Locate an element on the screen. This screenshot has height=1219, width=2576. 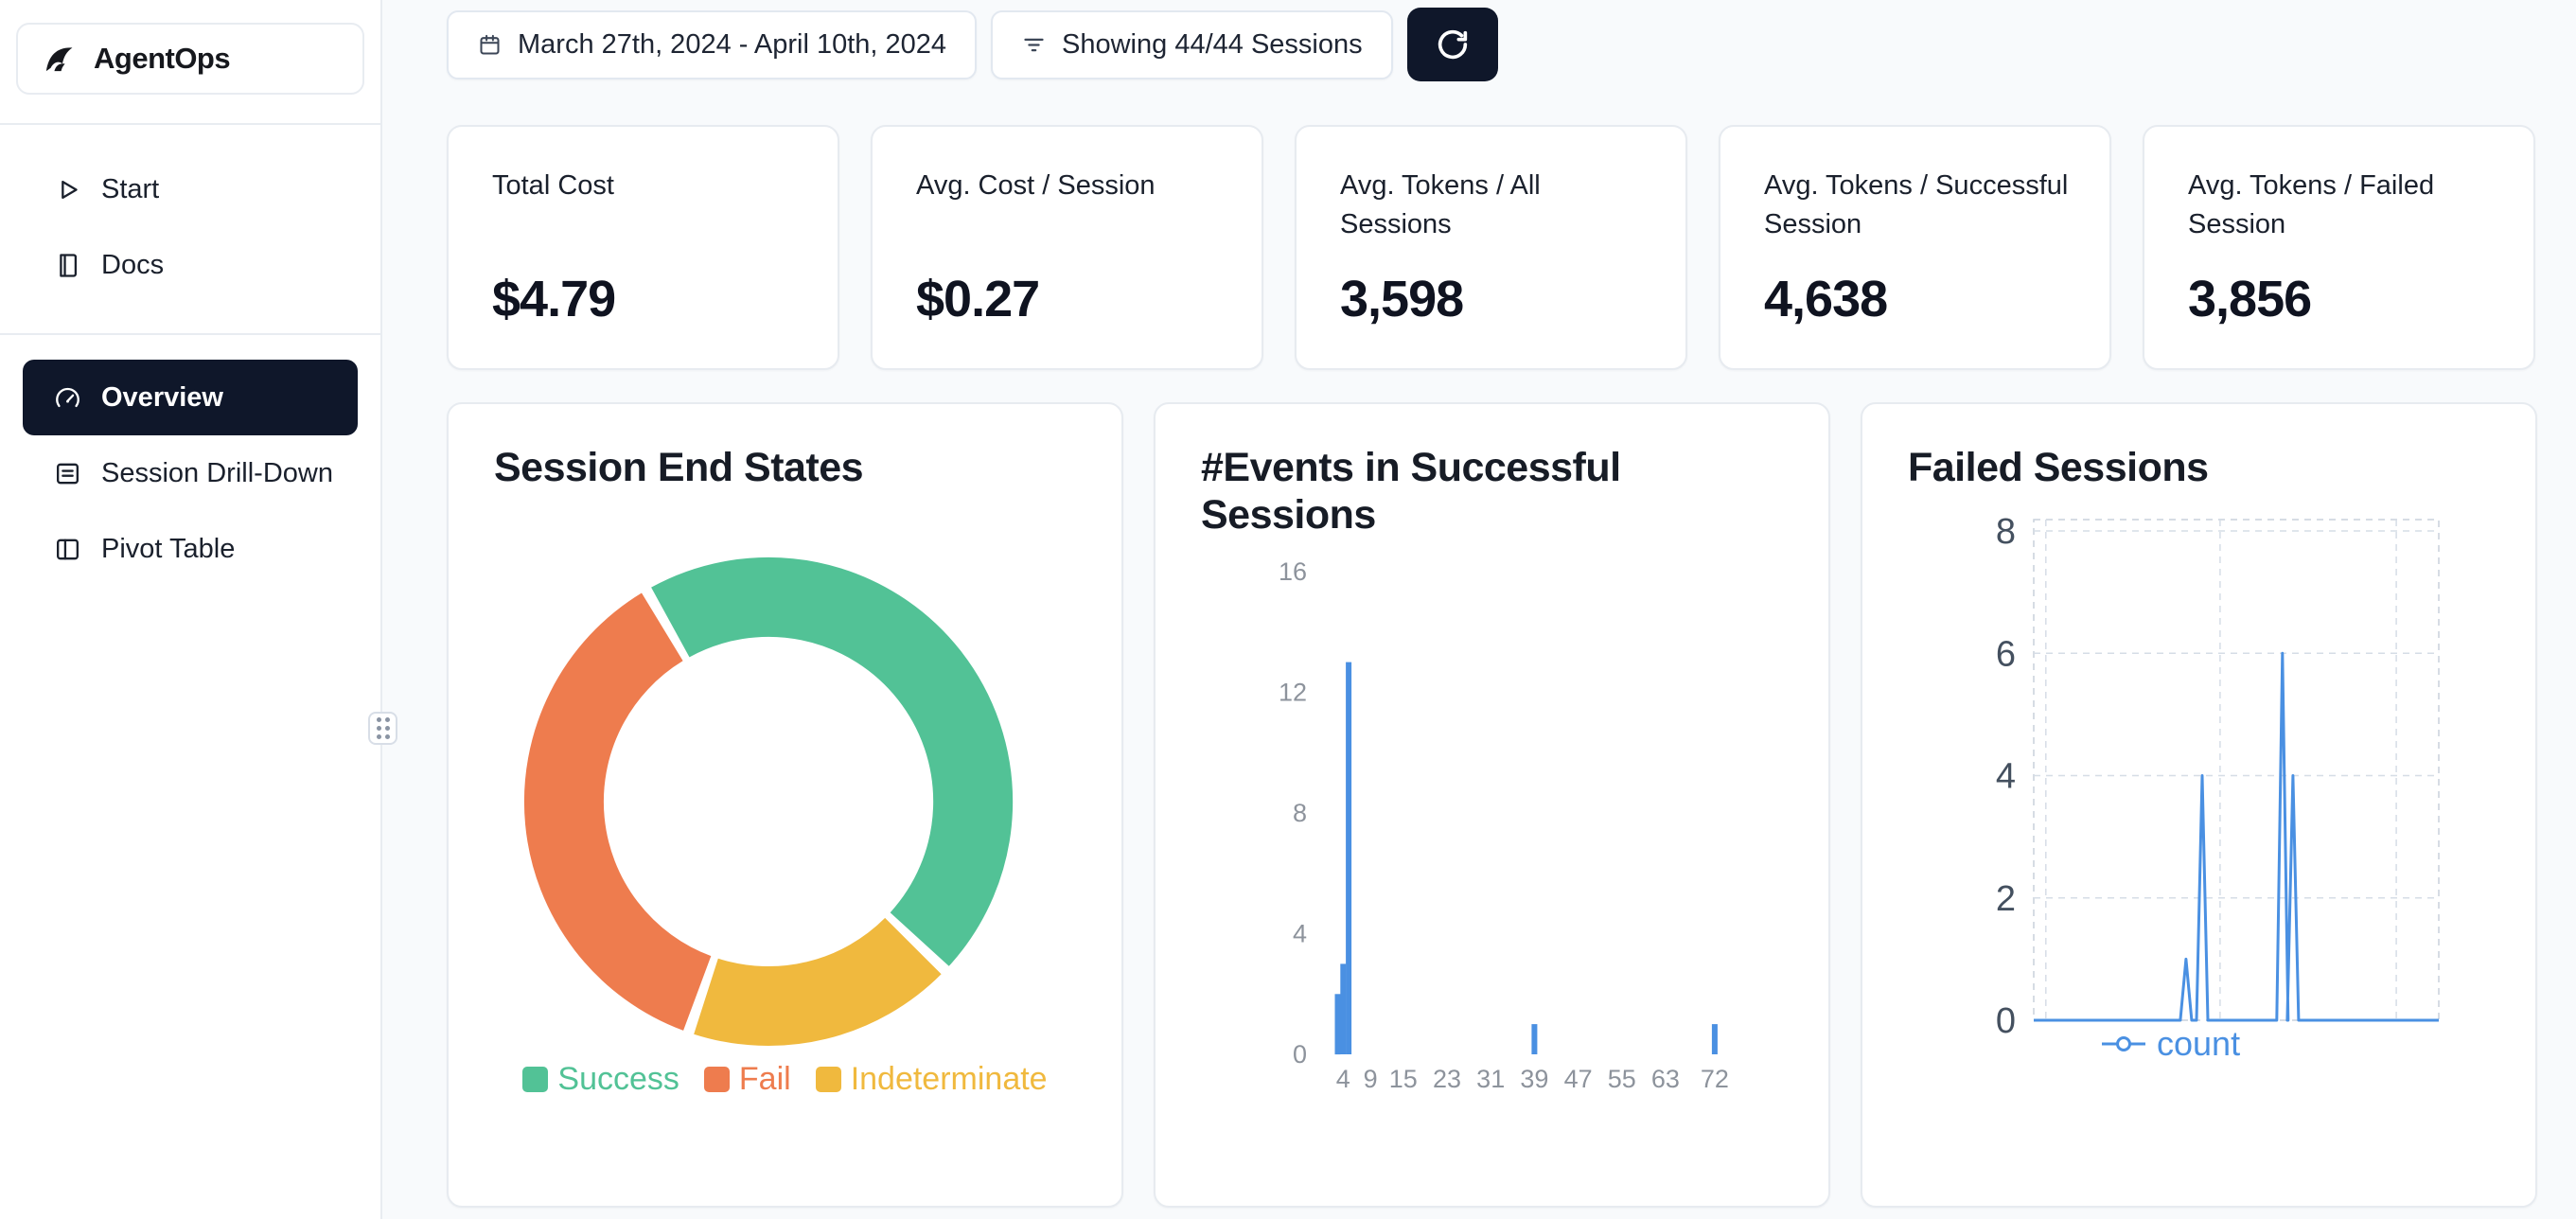
sessions-filter-label: Showing 44/44 Sessions is located at coordinates (1212, 44).